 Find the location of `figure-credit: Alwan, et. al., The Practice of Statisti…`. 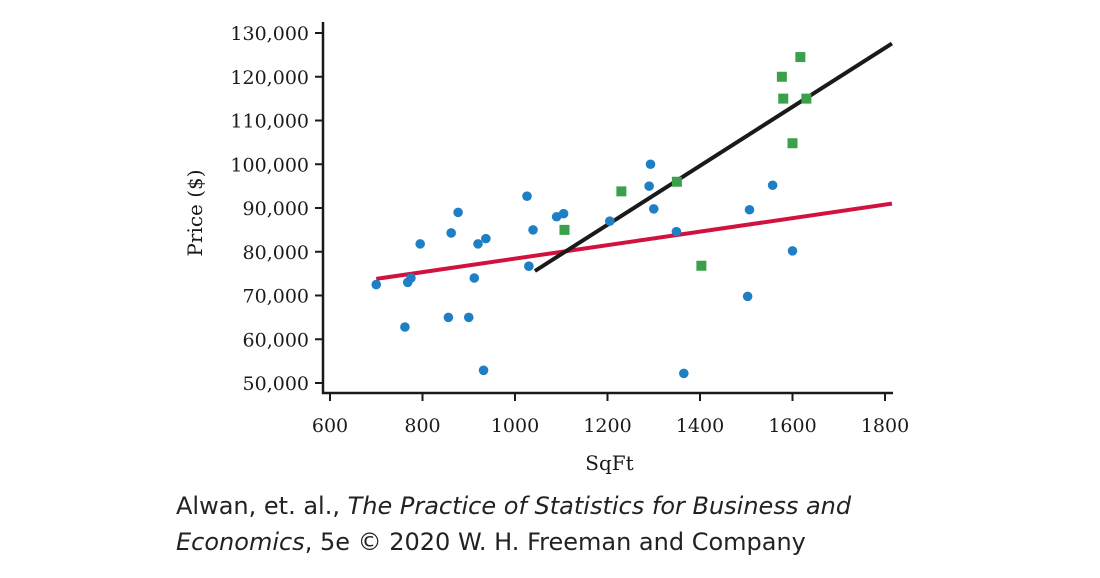

figure-credit: Alwan, et. al., The Practice of Statisti… is located at coordinates (513, 524).